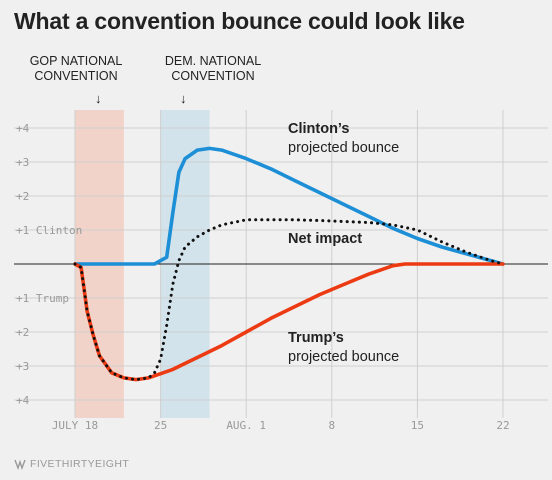  I want to click on y-tick-label: +1 Clinton, so click(49, 230).